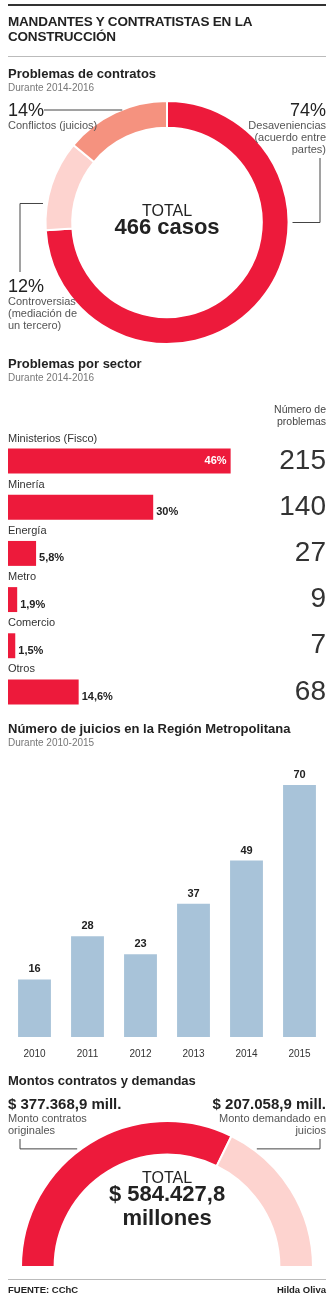 This screenshot has width=334, height=1303. I want to click on text: MANDANTES Y CONTRATISTAS EN LA CONSTRUCCIÓN, so click(167, 30).